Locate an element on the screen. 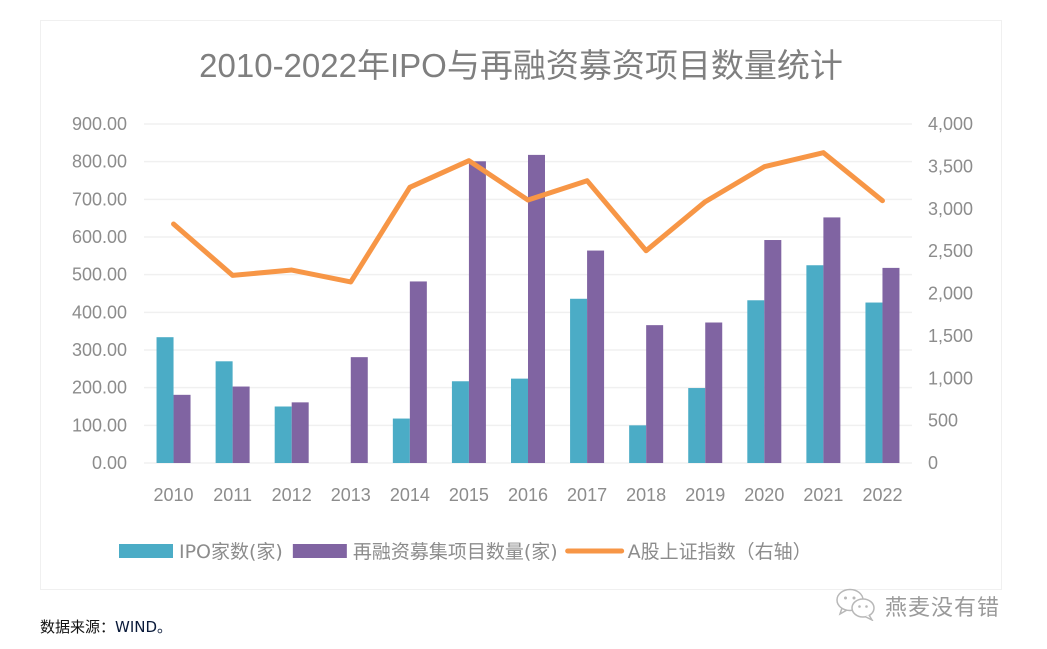 This screenshot has height=649, width=1047. right-axis: 0 500 1,000 1,500 2,000 2,500 3,000 3,500 4,000 is located at coordinates (950, 293).